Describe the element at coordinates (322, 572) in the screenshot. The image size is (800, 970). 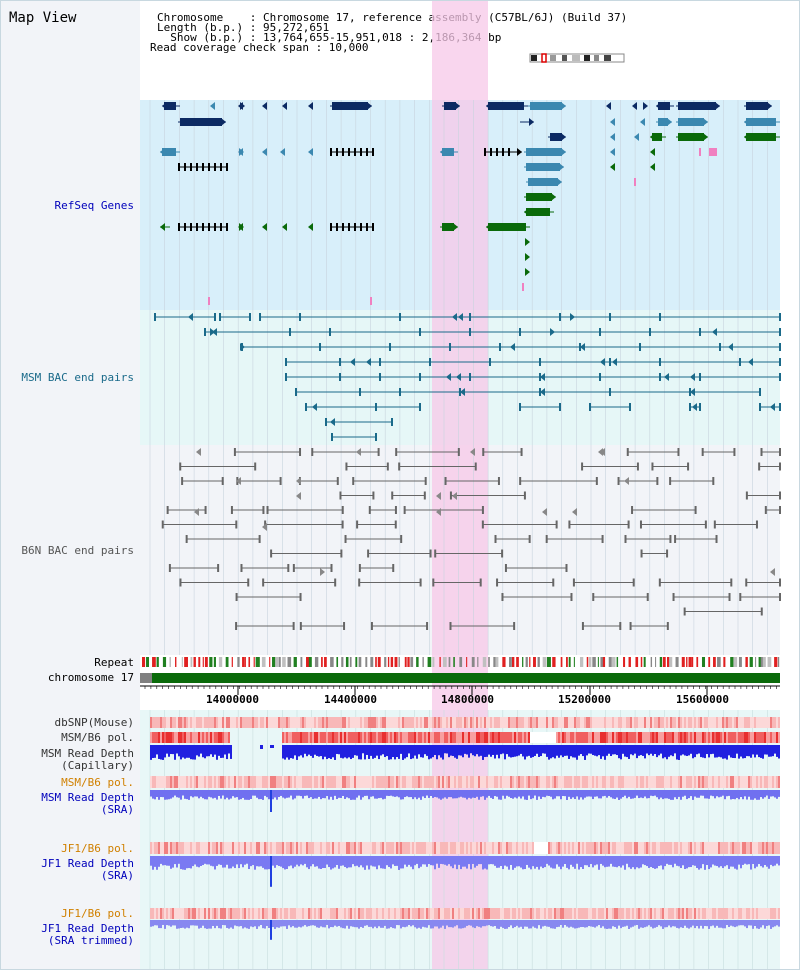
I see `bac-arrow` at that location.